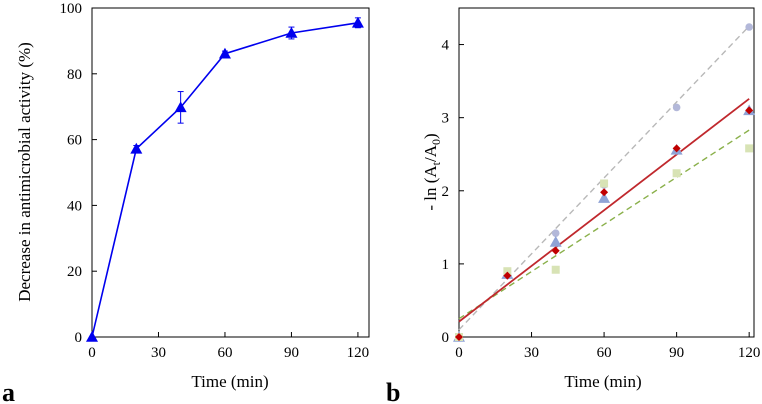  I want to click on chart-b-x-tick-label: 60, so click(604, 353).